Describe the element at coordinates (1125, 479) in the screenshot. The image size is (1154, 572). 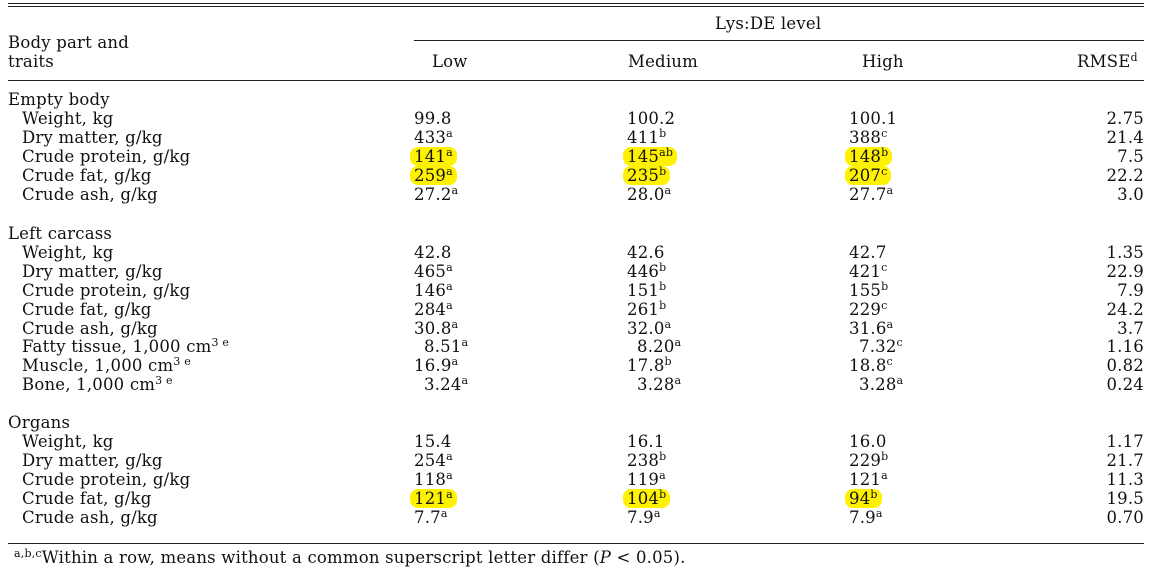
I see `value-rmse: 11.3` at that location.